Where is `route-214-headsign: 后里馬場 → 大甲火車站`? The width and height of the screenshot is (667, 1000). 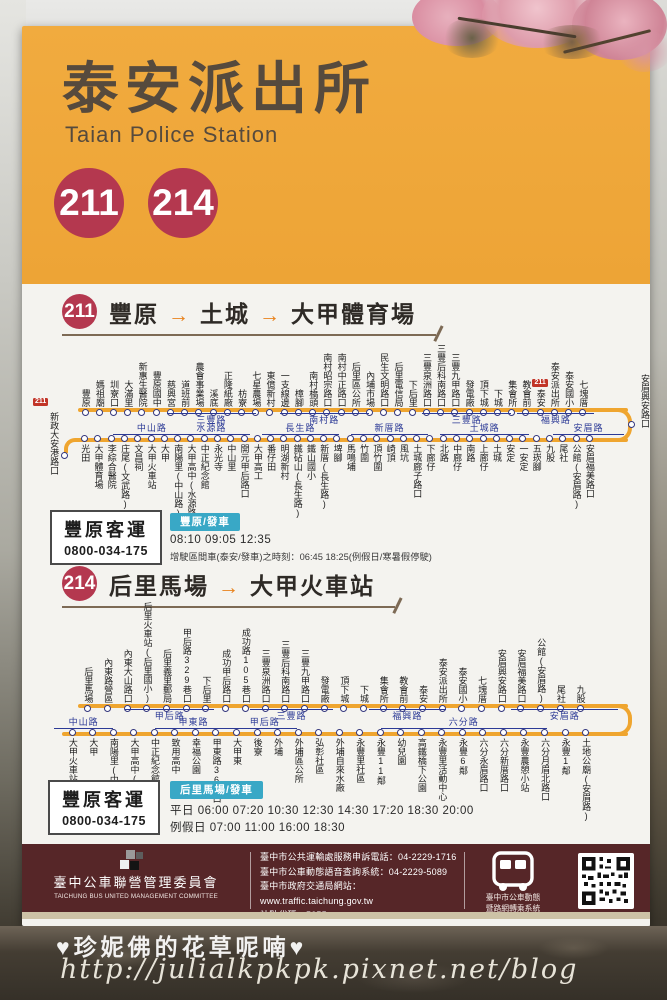 route-214-headsign: 后里馬場 → 大甲火車站 is located at coordinates (242, 584).